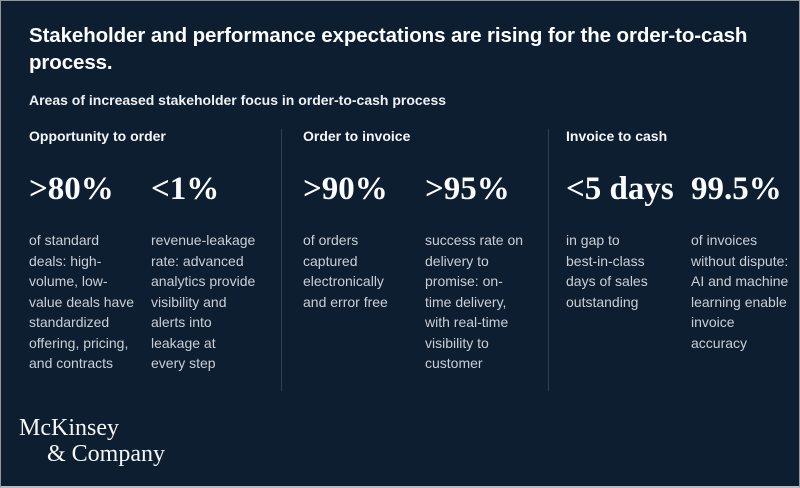 The height and width of the screenshot is (488, 800). Describe the element at coordinates (467, 189) in the screenshot. I see `stat-value: >95%` at that location.